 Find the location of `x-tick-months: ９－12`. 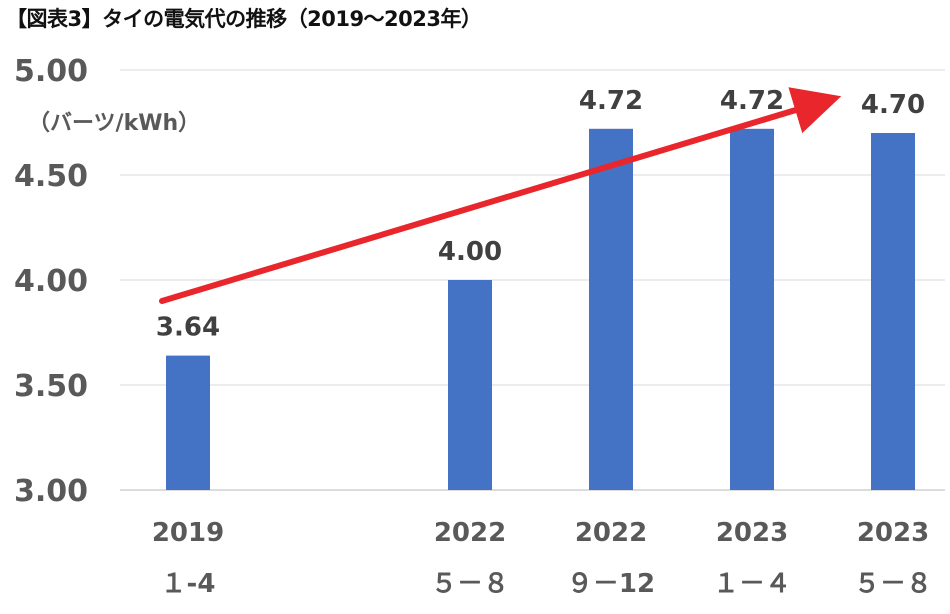

x-tick-months: ９－12 is located at coordinates (611, 584).